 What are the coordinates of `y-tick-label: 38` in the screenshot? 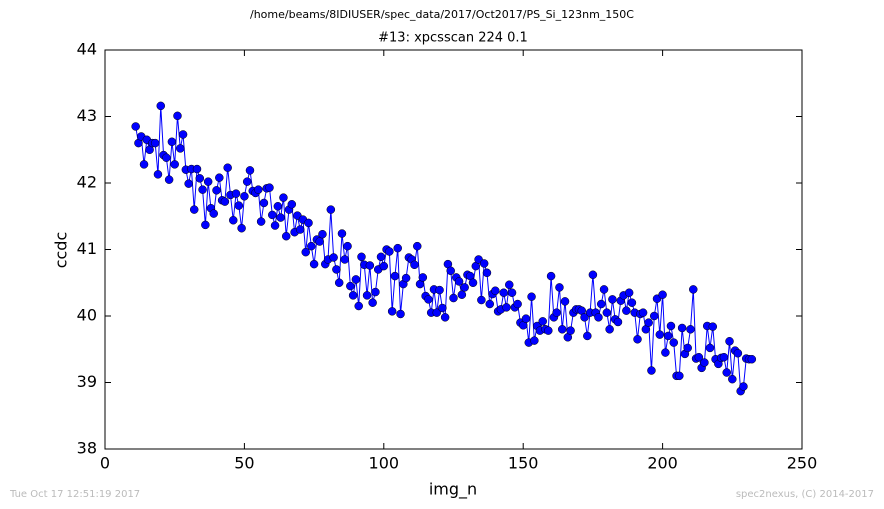 It's located at (87, 448).